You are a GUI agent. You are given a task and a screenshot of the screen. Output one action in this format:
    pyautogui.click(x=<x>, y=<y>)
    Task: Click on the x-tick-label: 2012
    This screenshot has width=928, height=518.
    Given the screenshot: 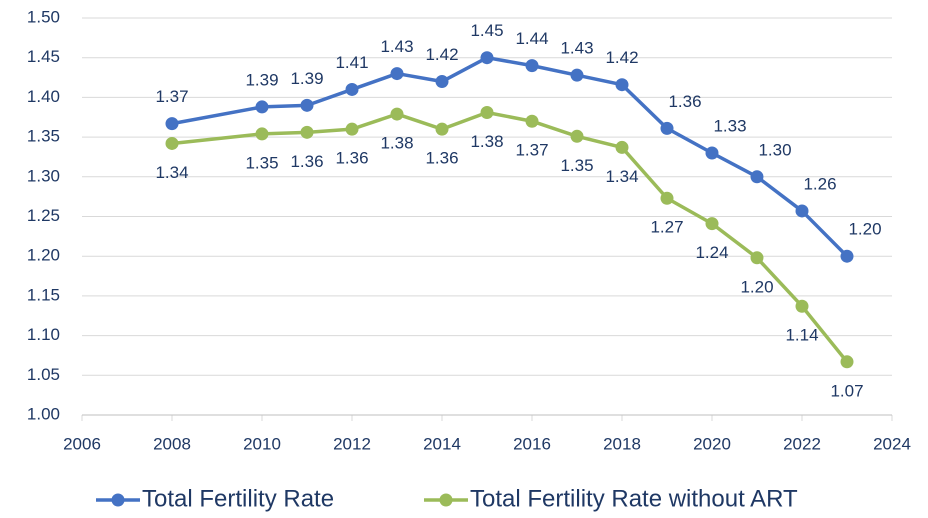 What is the action you would take?
    pyautogui.click(x=352, y=443)
    